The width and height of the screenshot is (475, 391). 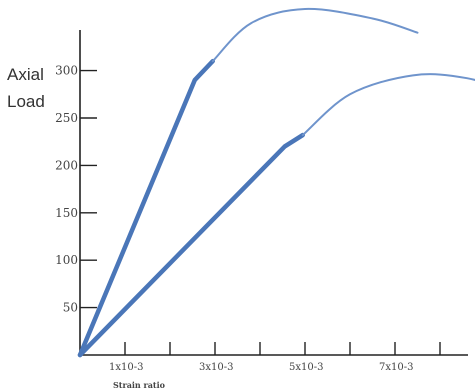 What do you see at coordinates (216, 367) in the screenshot?
I see `x-tick-label: 3x10-3` at bounding box center [216, 367].